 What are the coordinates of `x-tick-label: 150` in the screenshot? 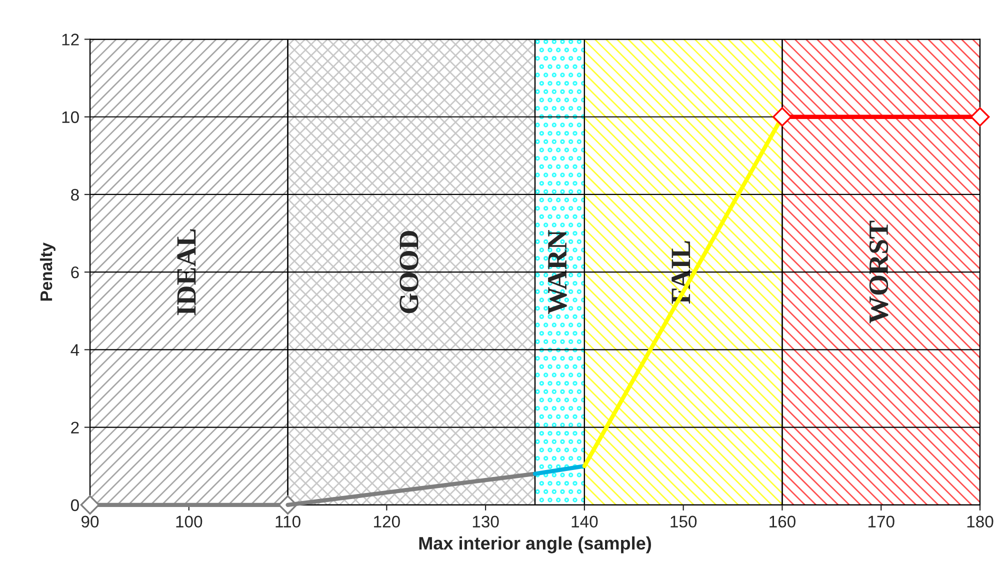 It's located at (683, 522).